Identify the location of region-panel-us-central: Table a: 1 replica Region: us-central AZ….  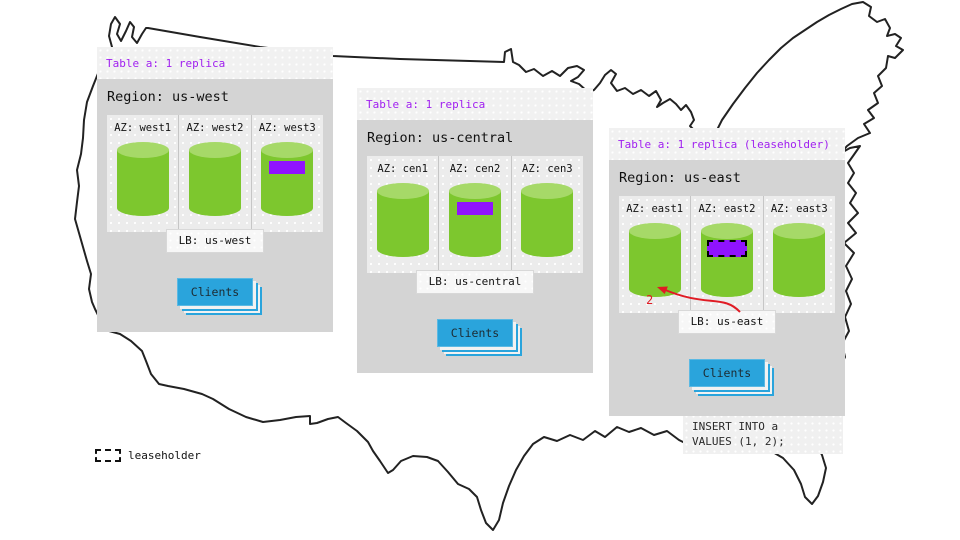
(475, 230).